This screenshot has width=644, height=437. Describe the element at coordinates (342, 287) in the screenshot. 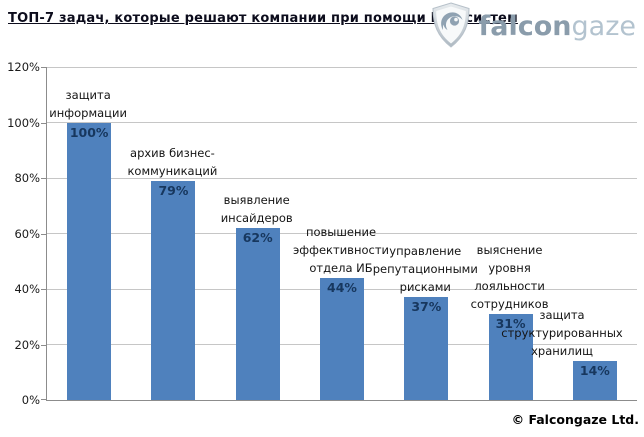

I see `bar-value-label-4: 44%` at that location.